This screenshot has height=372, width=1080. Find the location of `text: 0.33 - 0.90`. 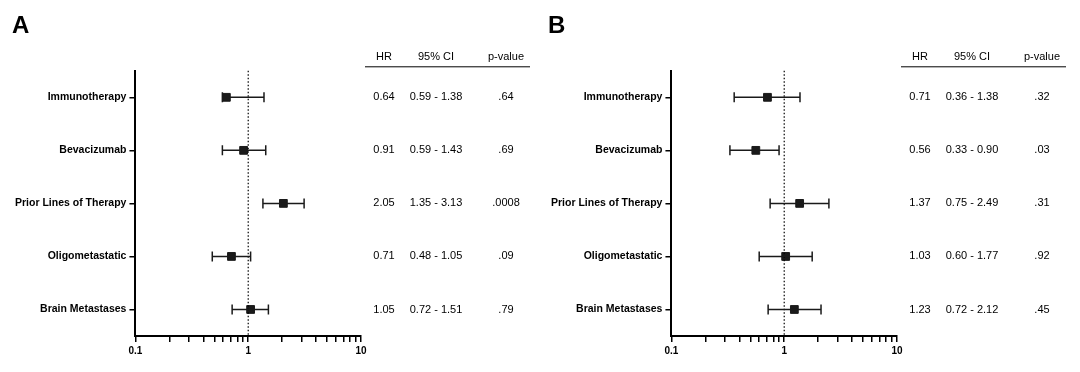

text: 0.33 - 0.90 is located at coordinates (972, 149).